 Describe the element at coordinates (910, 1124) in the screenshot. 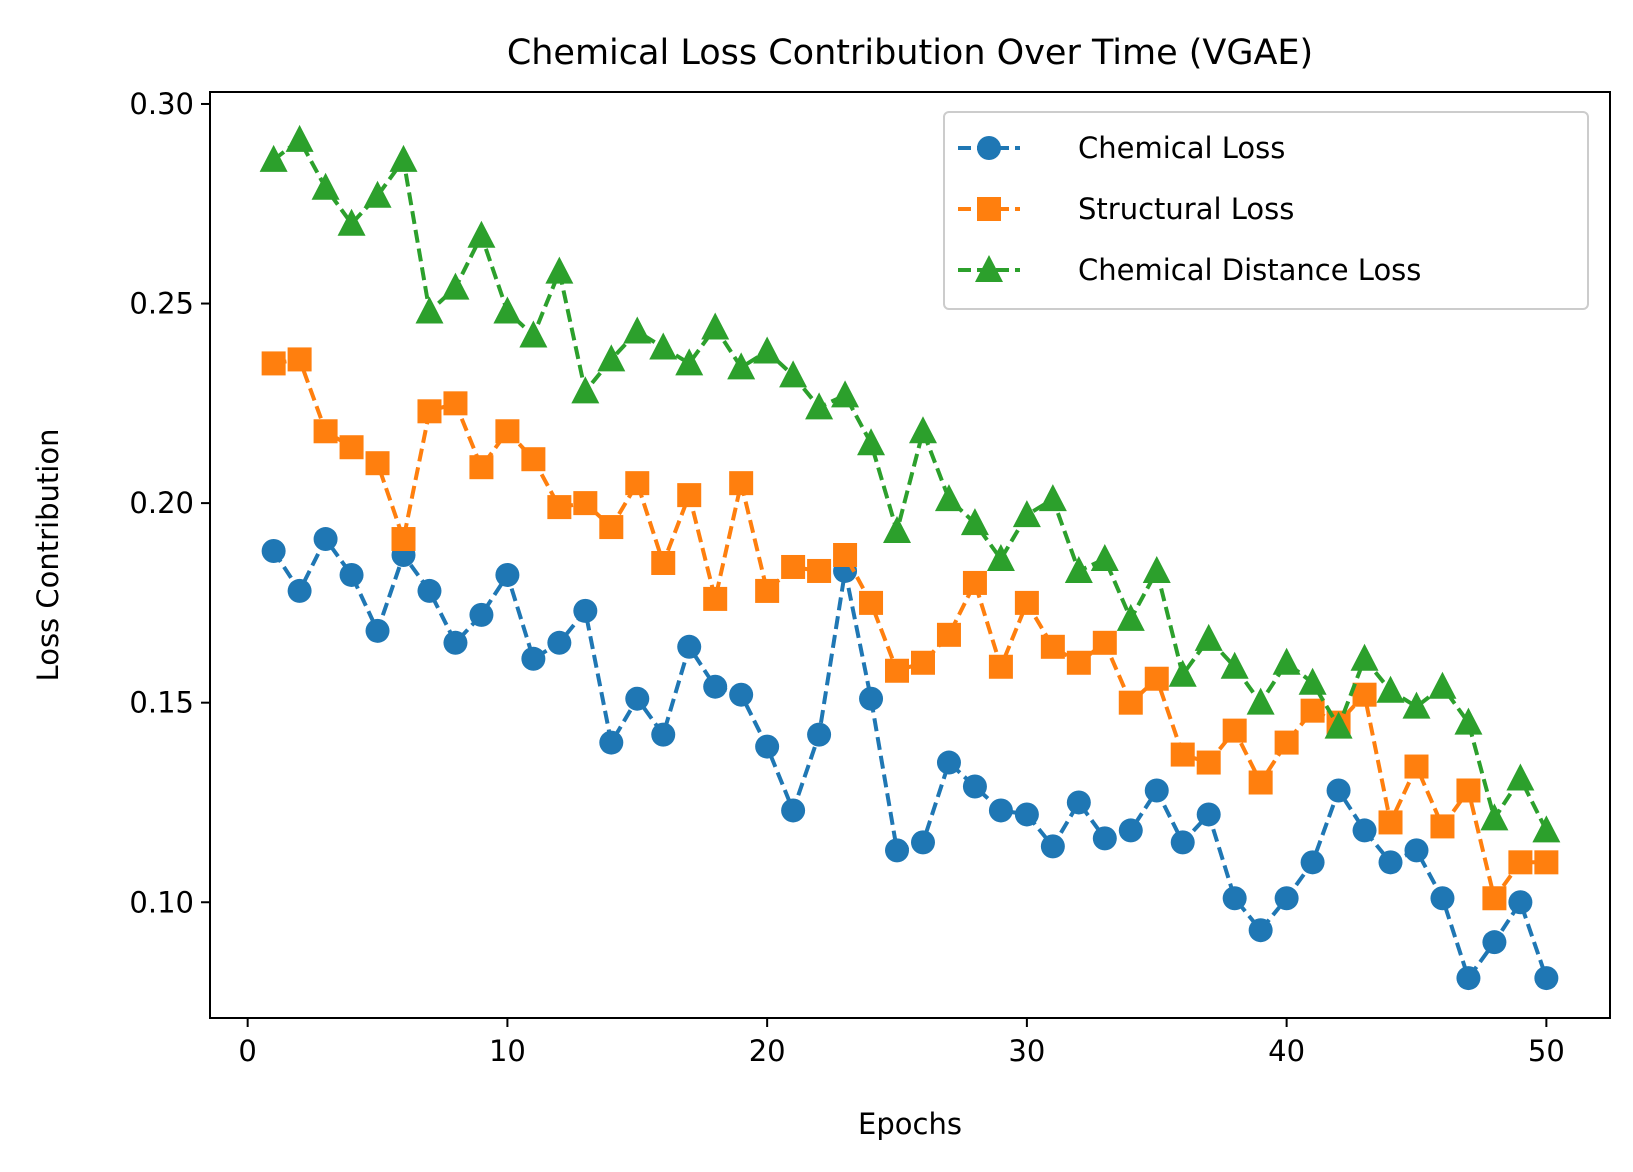

I see `x-axis-label: Epochs` at that location.